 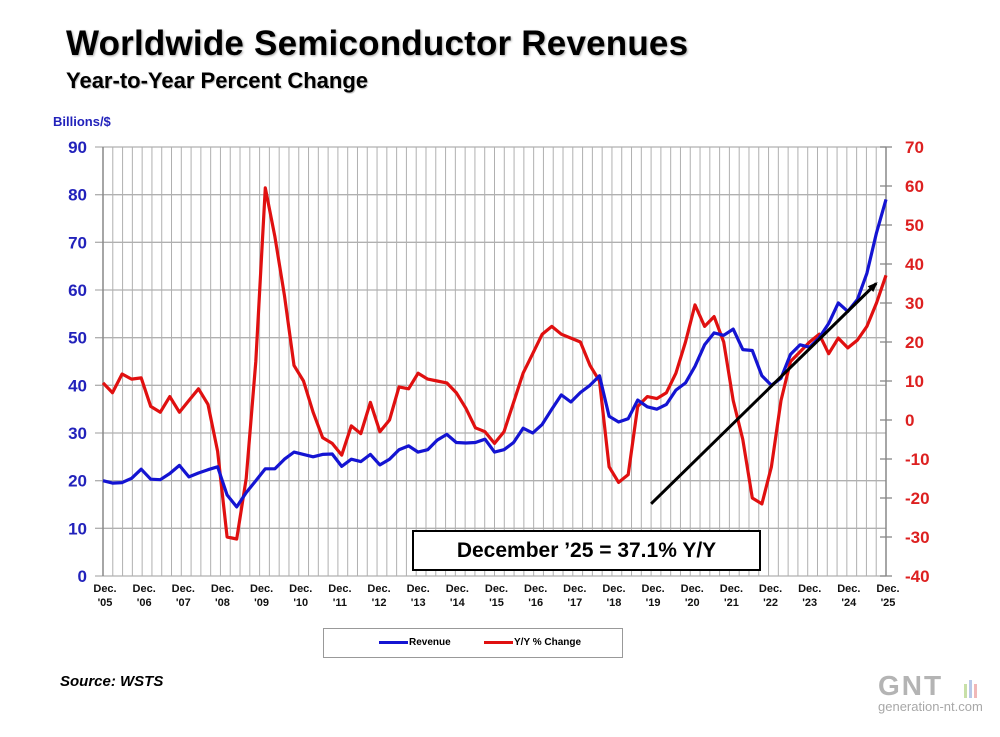 What do you see at coordinates (77, 147) in the screenshot?
I see `left-tick-label: 90` at bounding box center [77, 147].